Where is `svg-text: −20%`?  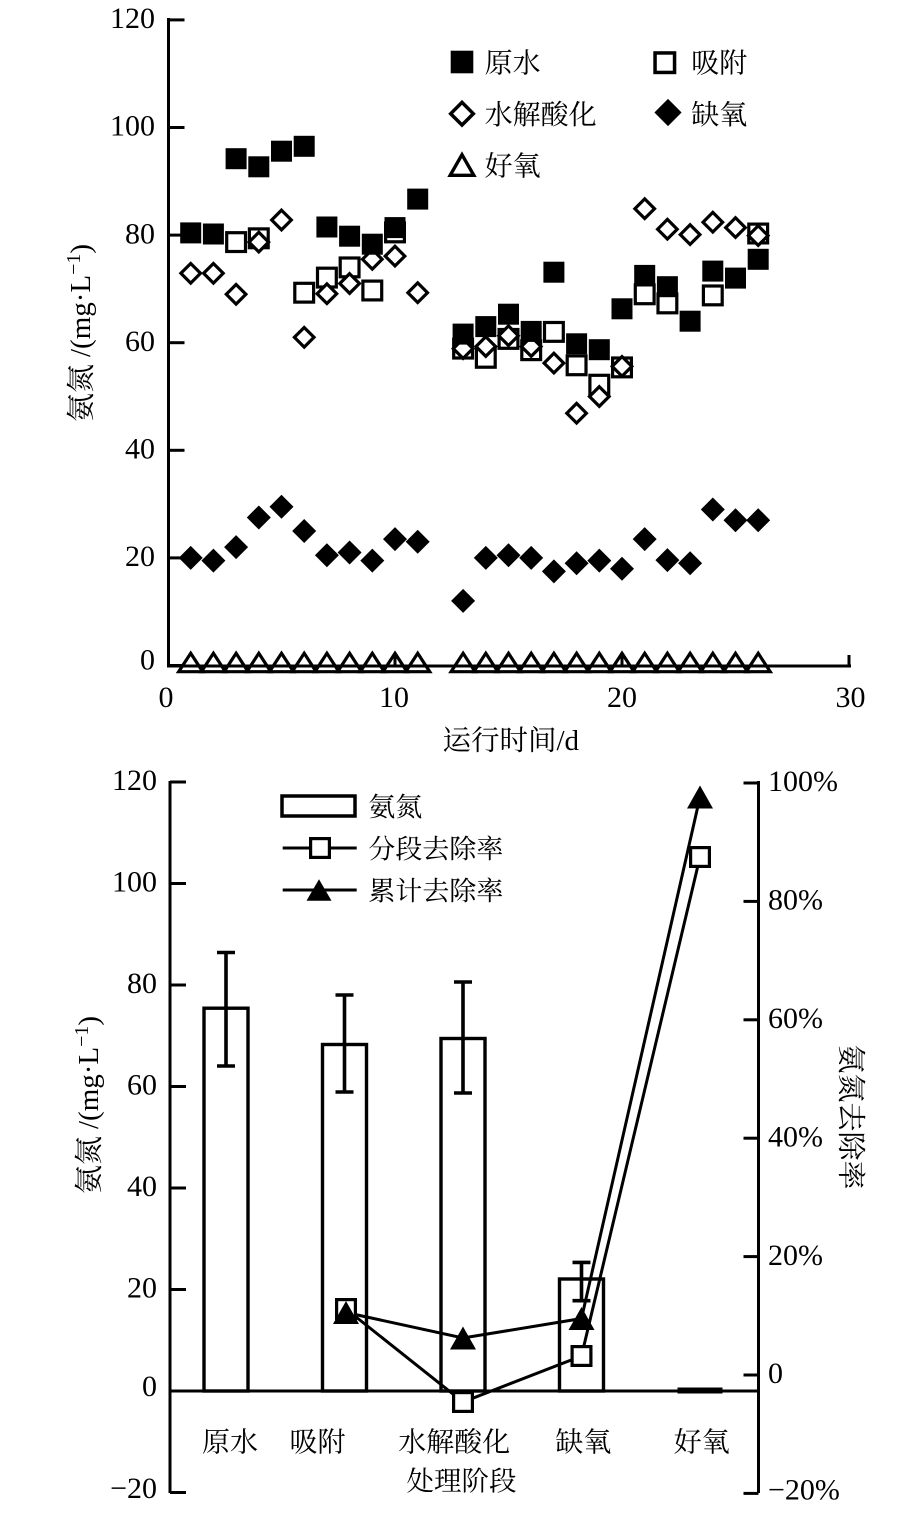 svg-text: −20% is located at coordinates (804, 1490).